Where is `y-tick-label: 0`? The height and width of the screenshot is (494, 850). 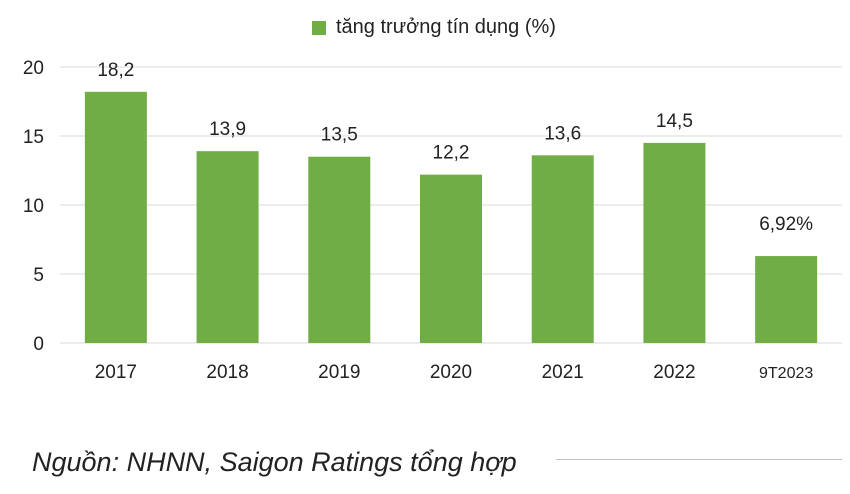 y-tick-label: 0 is located at coordinates (38, 344).